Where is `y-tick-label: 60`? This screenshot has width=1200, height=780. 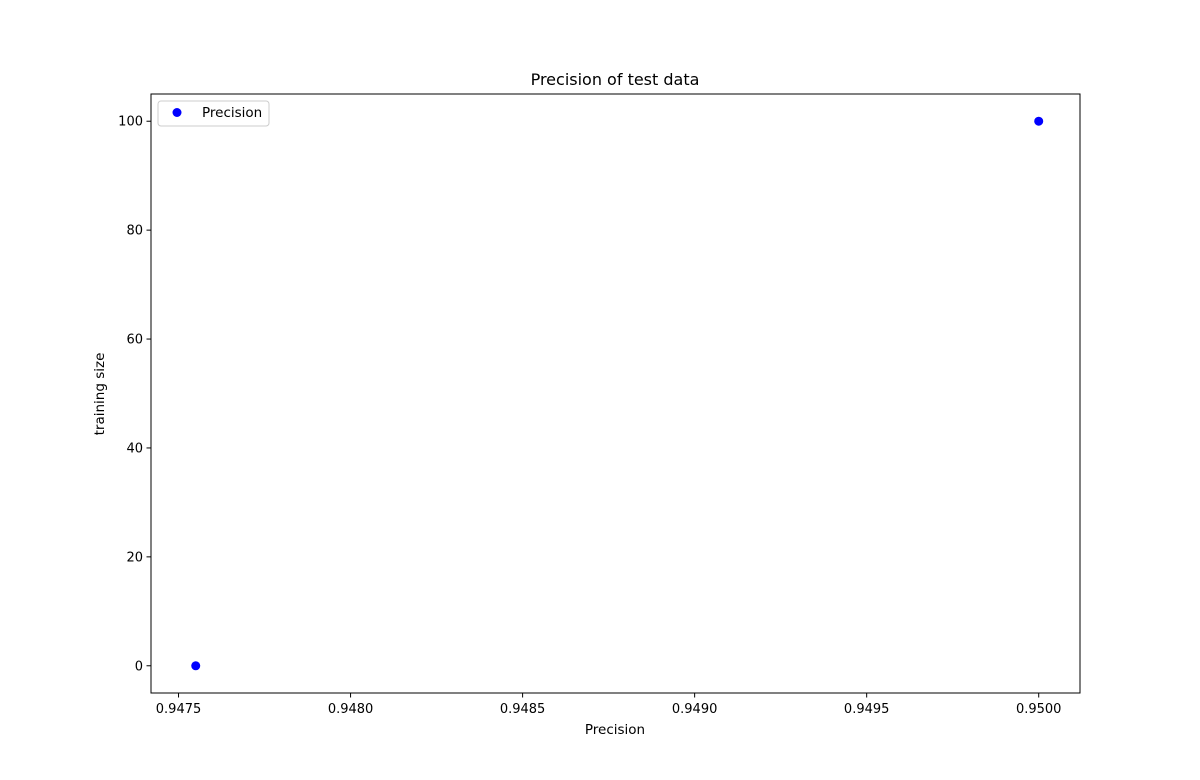 y-tick-label: 60 is located at coordinates (134, 340).